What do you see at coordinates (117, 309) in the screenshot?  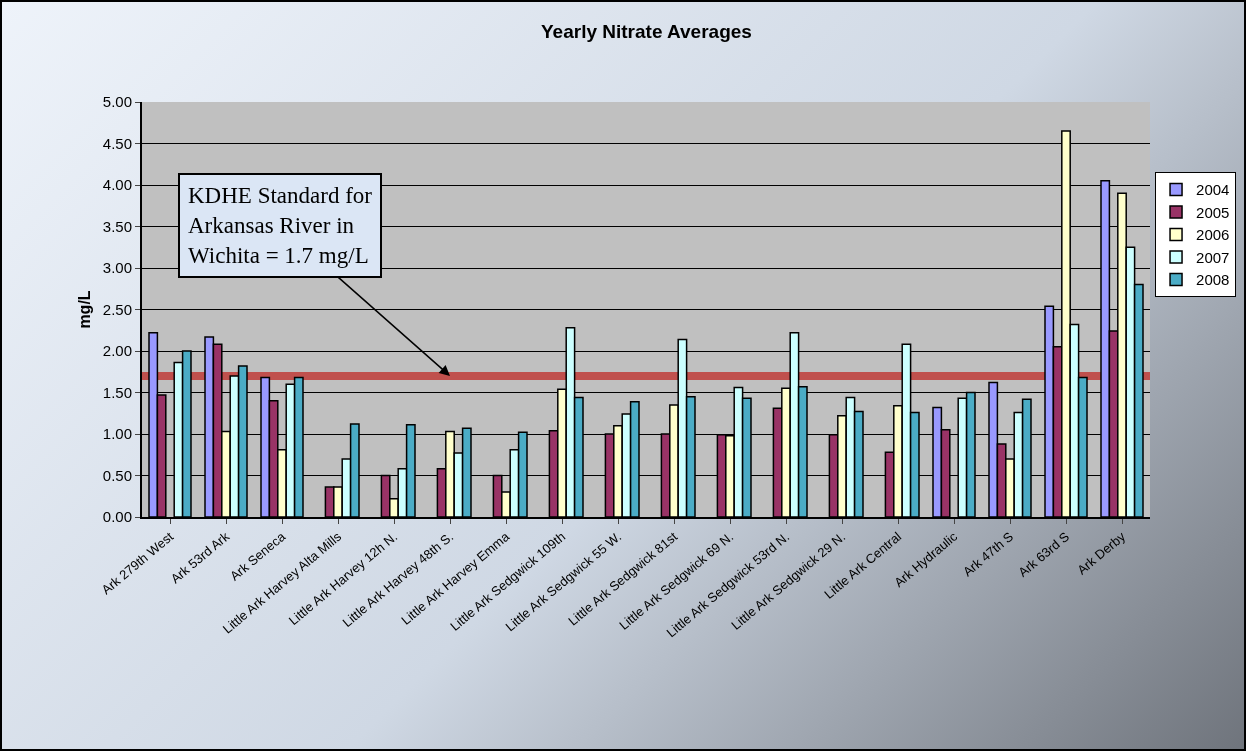 I see `y-tick-label: 2.50` at bounding box center [117, 309].